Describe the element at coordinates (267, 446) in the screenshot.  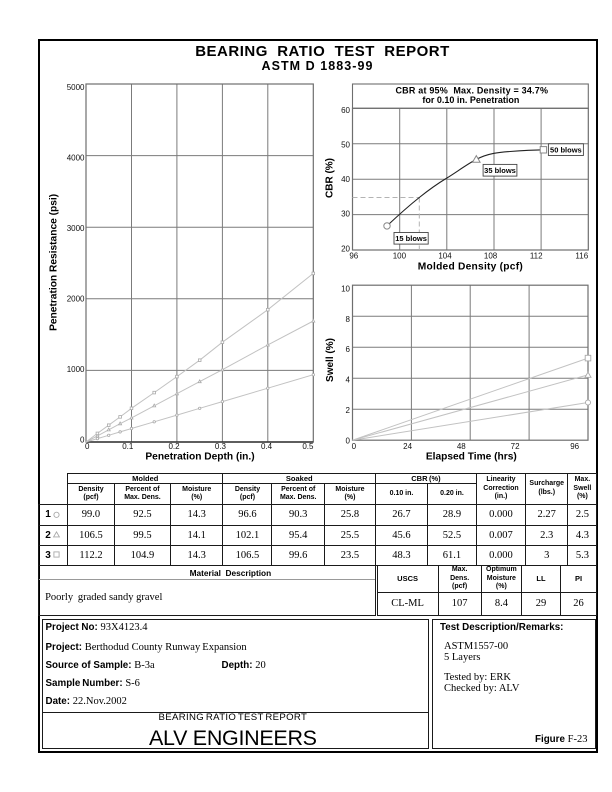
I see `svg-text: 0.4` at that location.